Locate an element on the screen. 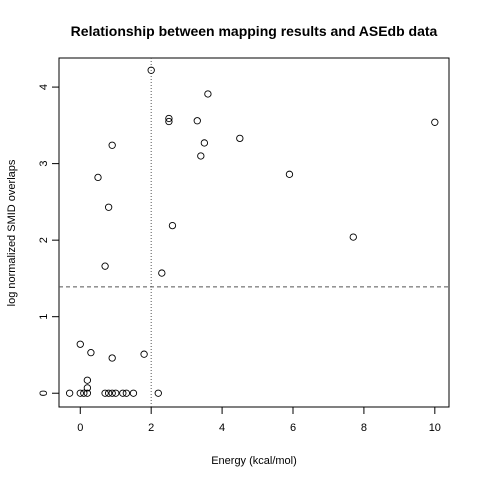 This screenshot has width=480, height=480. y-tick-label: 1 is located at coordinates (44, 317).